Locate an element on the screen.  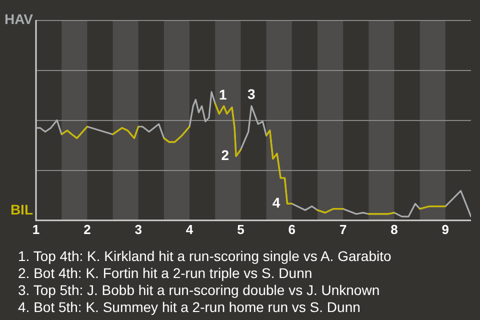
text: HAV is located at coordinates (19, 18).